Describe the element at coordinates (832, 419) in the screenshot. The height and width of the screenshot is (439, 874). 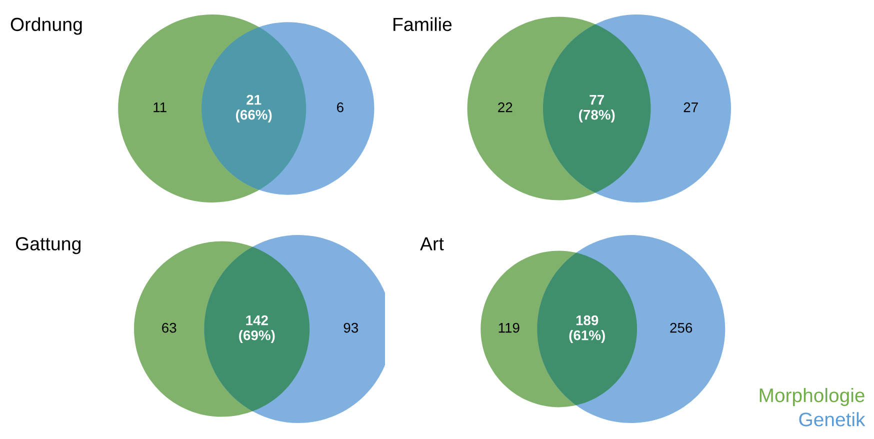
I see `legend-label: Genetik` at that location.